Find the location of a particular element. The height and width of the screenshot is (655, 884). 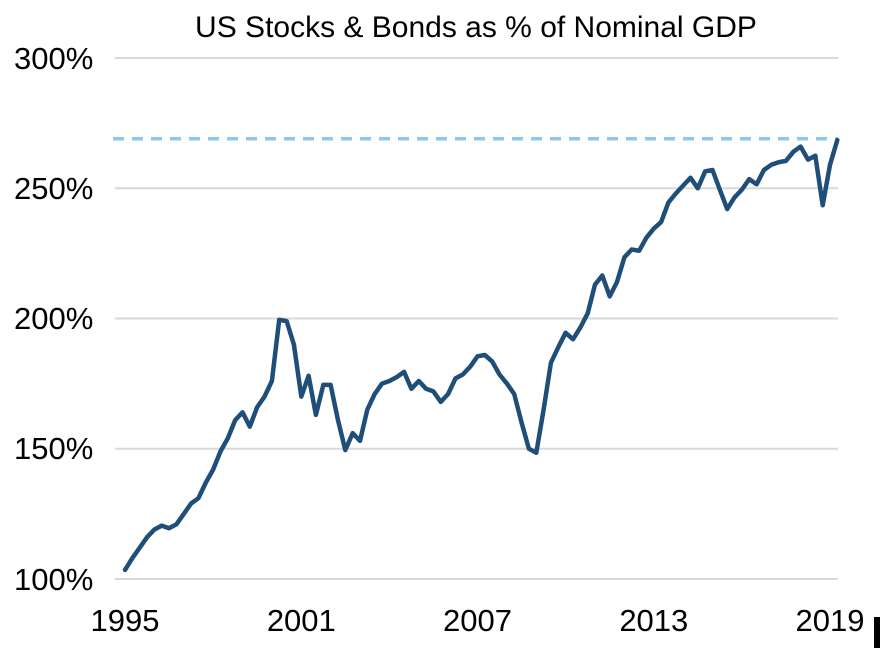

text-cursor-bar is located at coordinates (877, 632).